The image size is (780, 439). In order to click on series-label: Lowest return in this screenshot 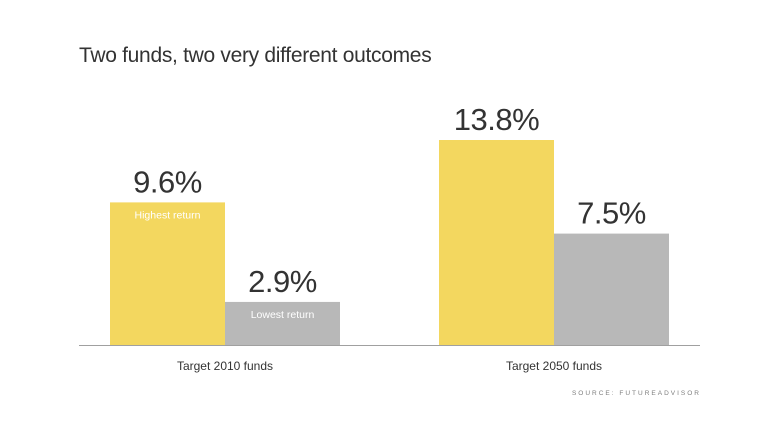, I will do `click(283, 315)`.